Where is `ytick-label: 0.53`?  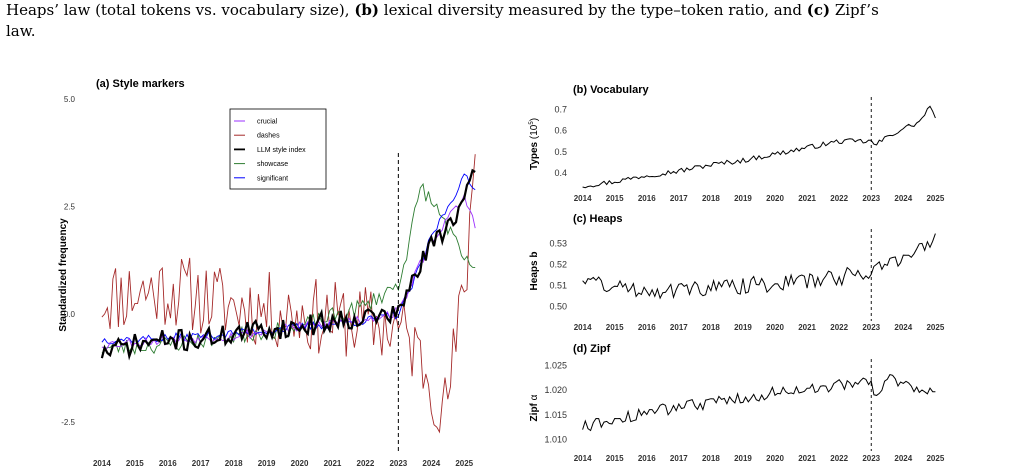
ytick-label: 0.53 is located at coordinates (558, 244).